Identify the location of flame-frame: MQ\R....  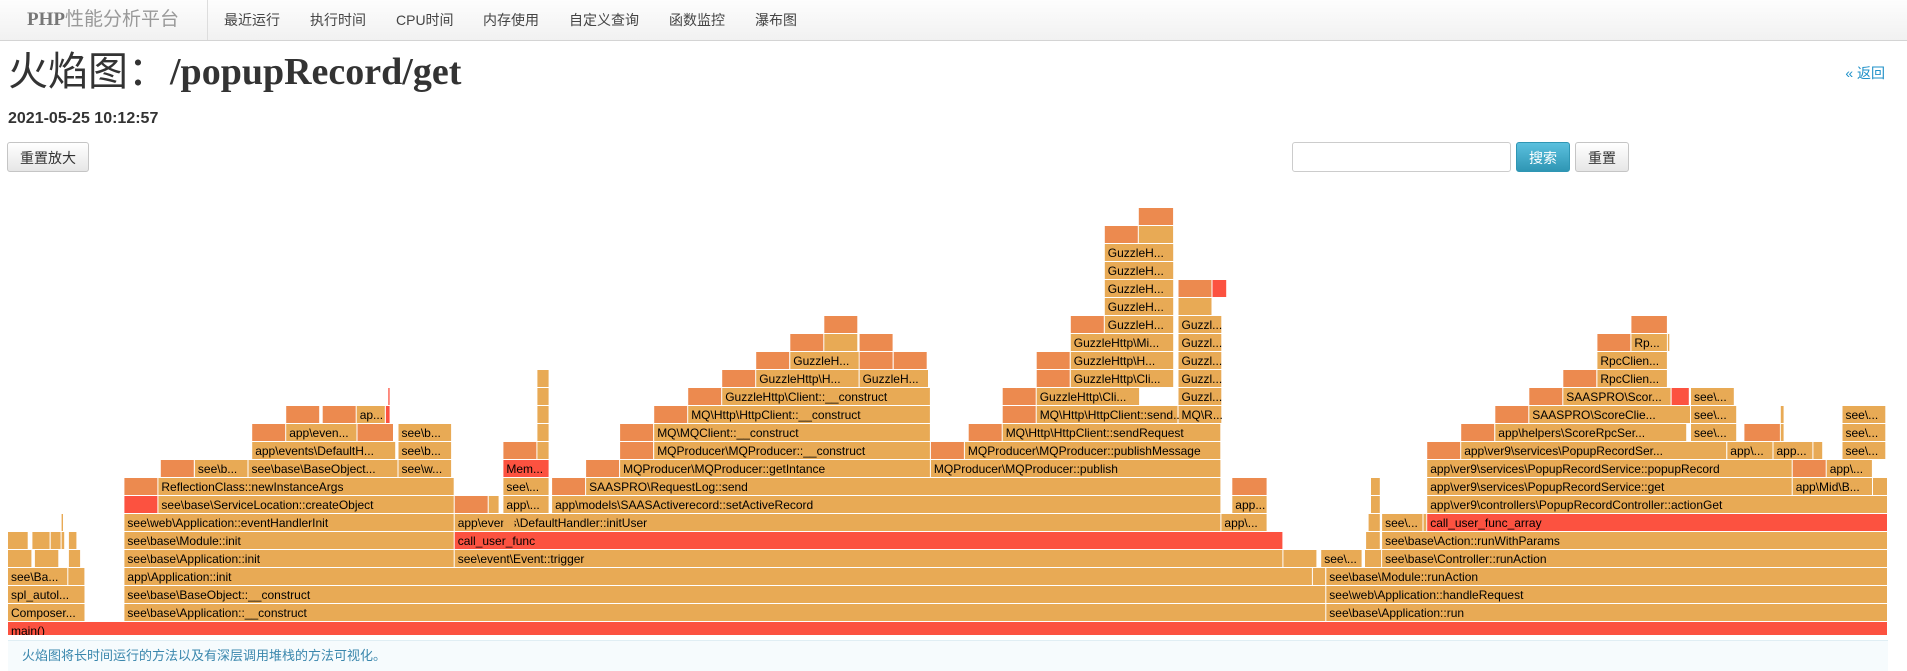
(1200, 414).